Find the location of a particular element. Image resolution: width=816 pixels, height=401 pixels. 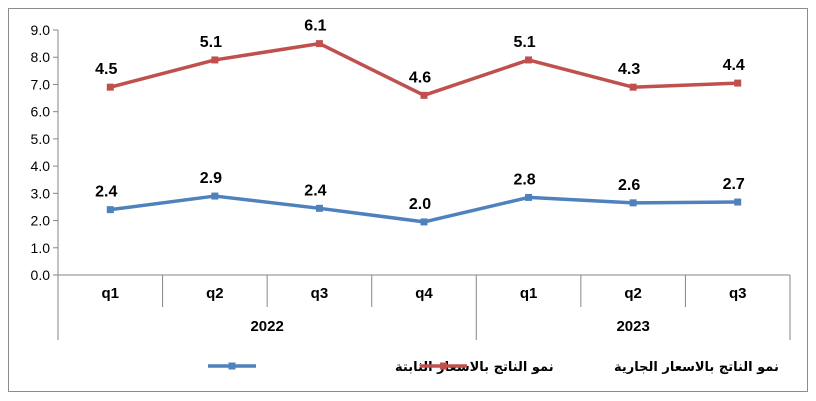

y-tick-label: 8.0 is located at coordinates (41, 57).